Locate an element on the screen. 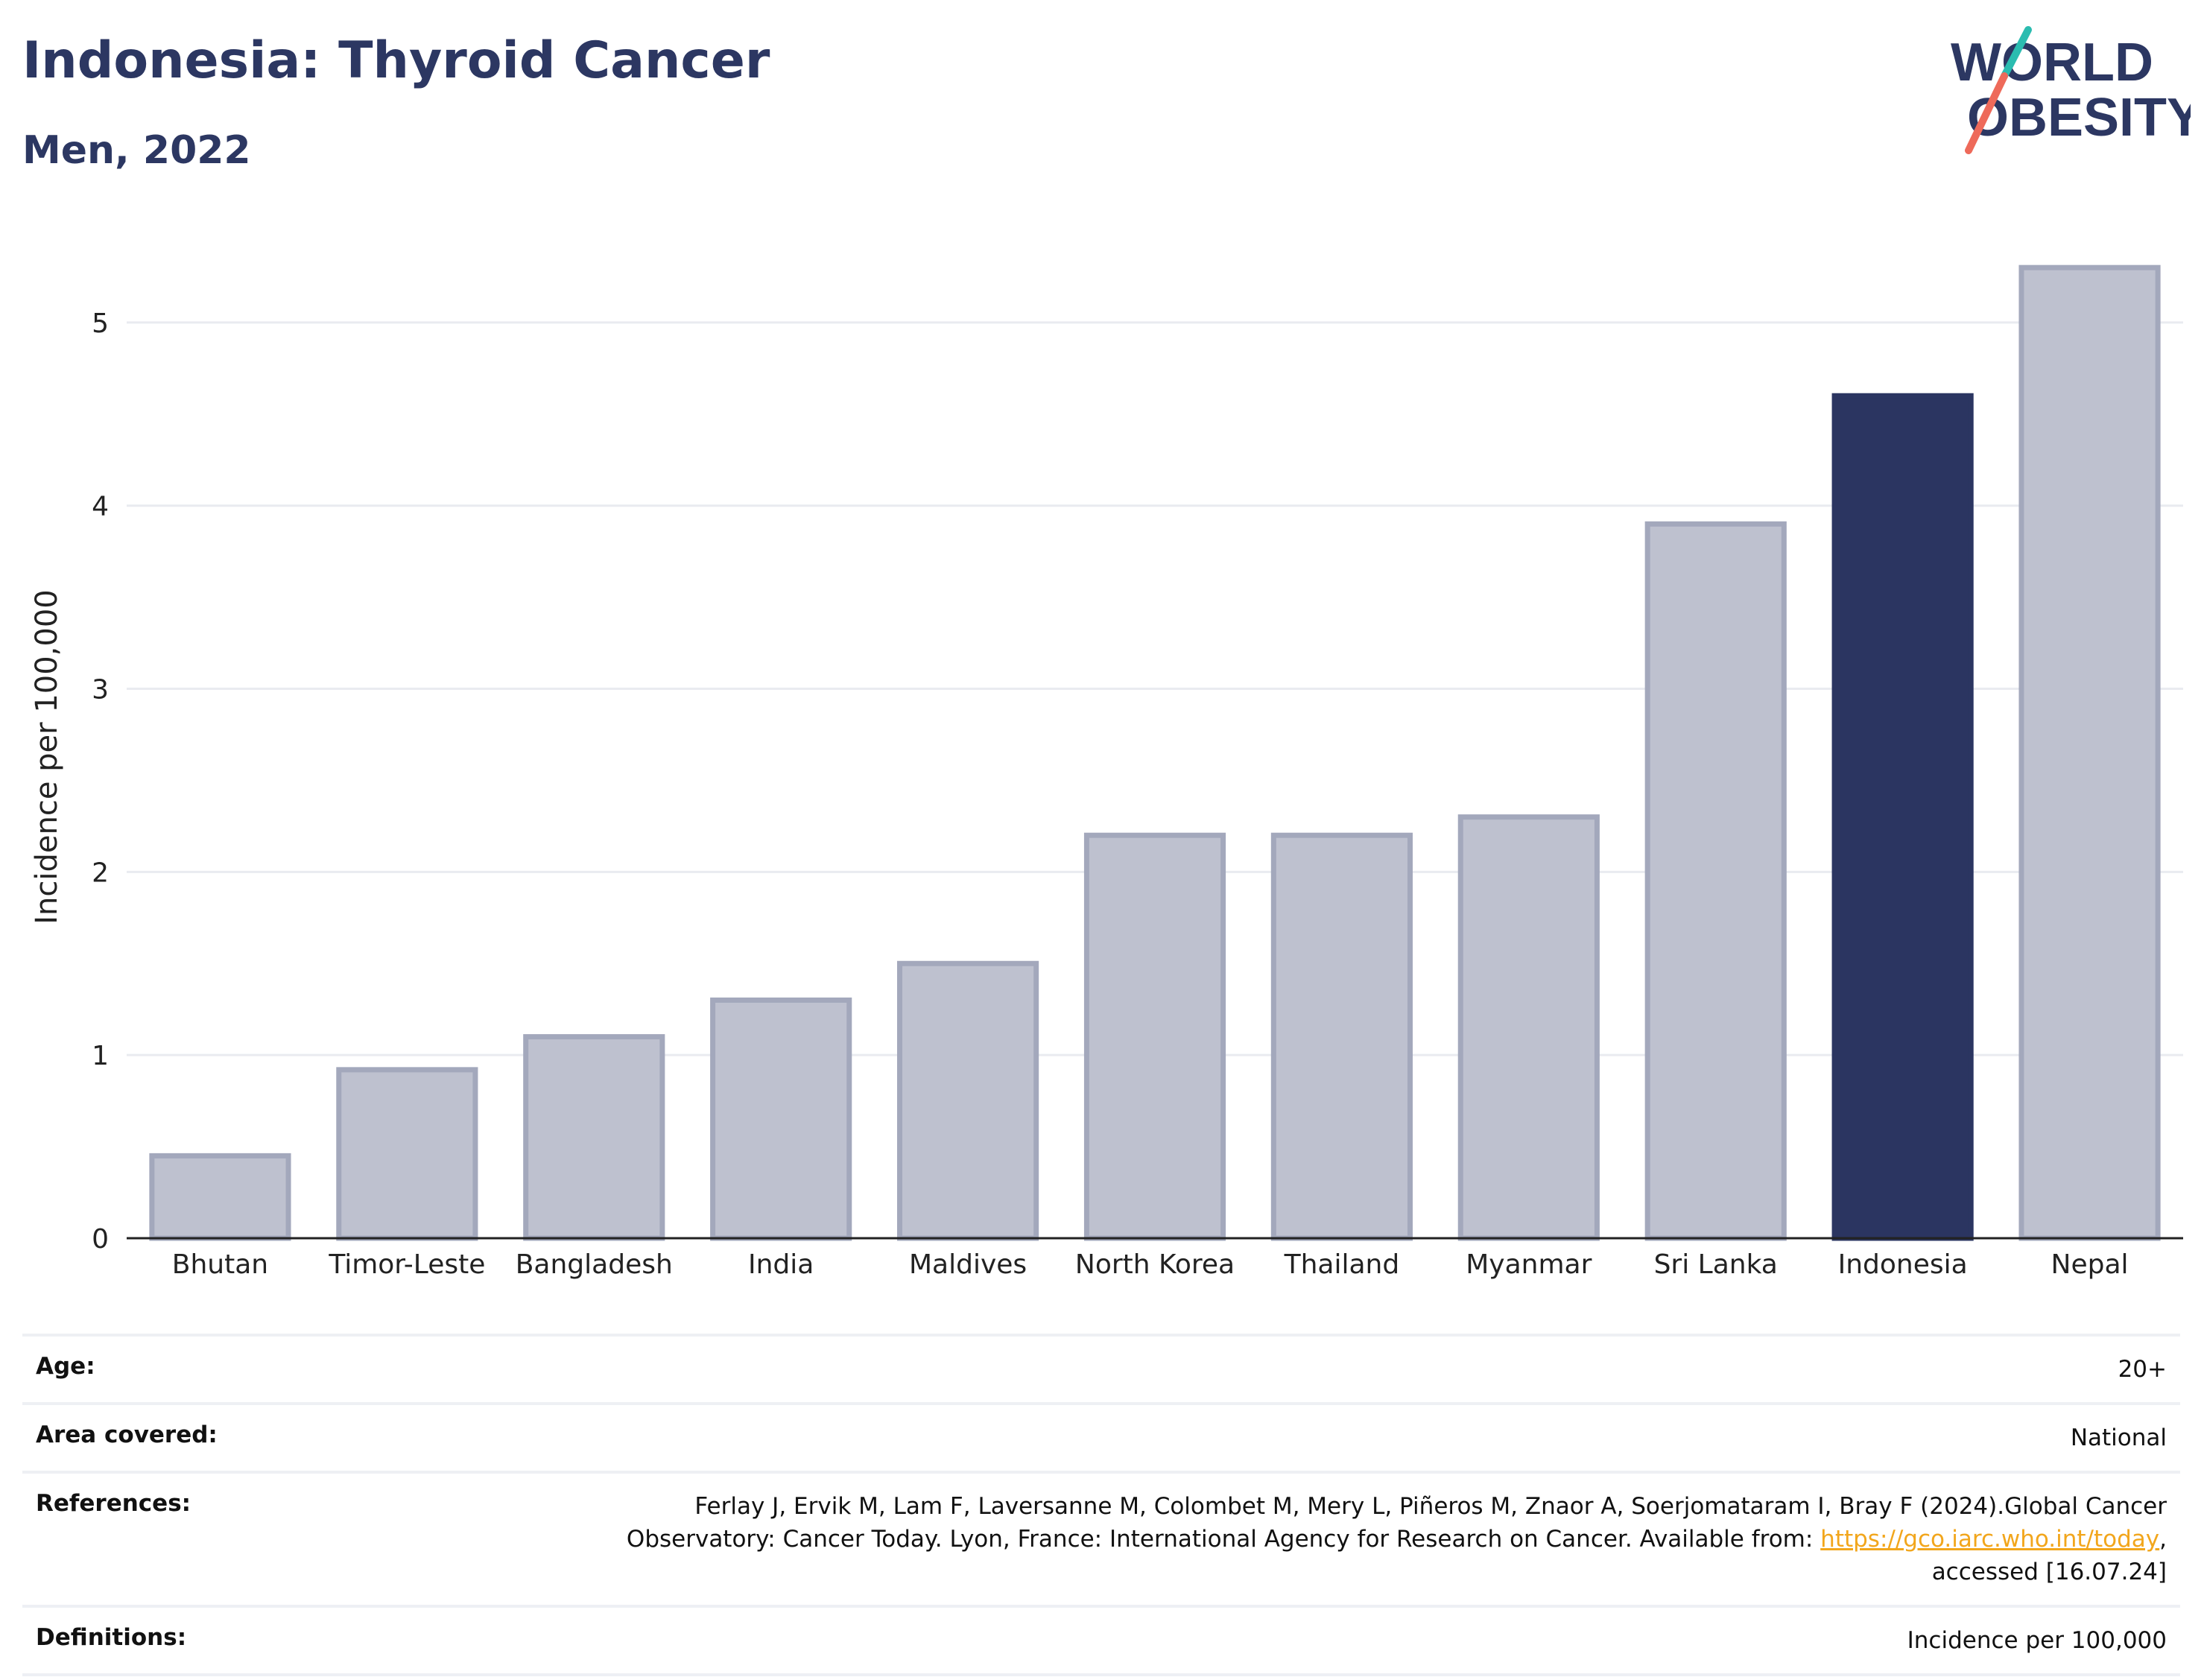 This screenshot has width=2204, height=1680. bar-north-korea is located at coordinates (1154, 1036).